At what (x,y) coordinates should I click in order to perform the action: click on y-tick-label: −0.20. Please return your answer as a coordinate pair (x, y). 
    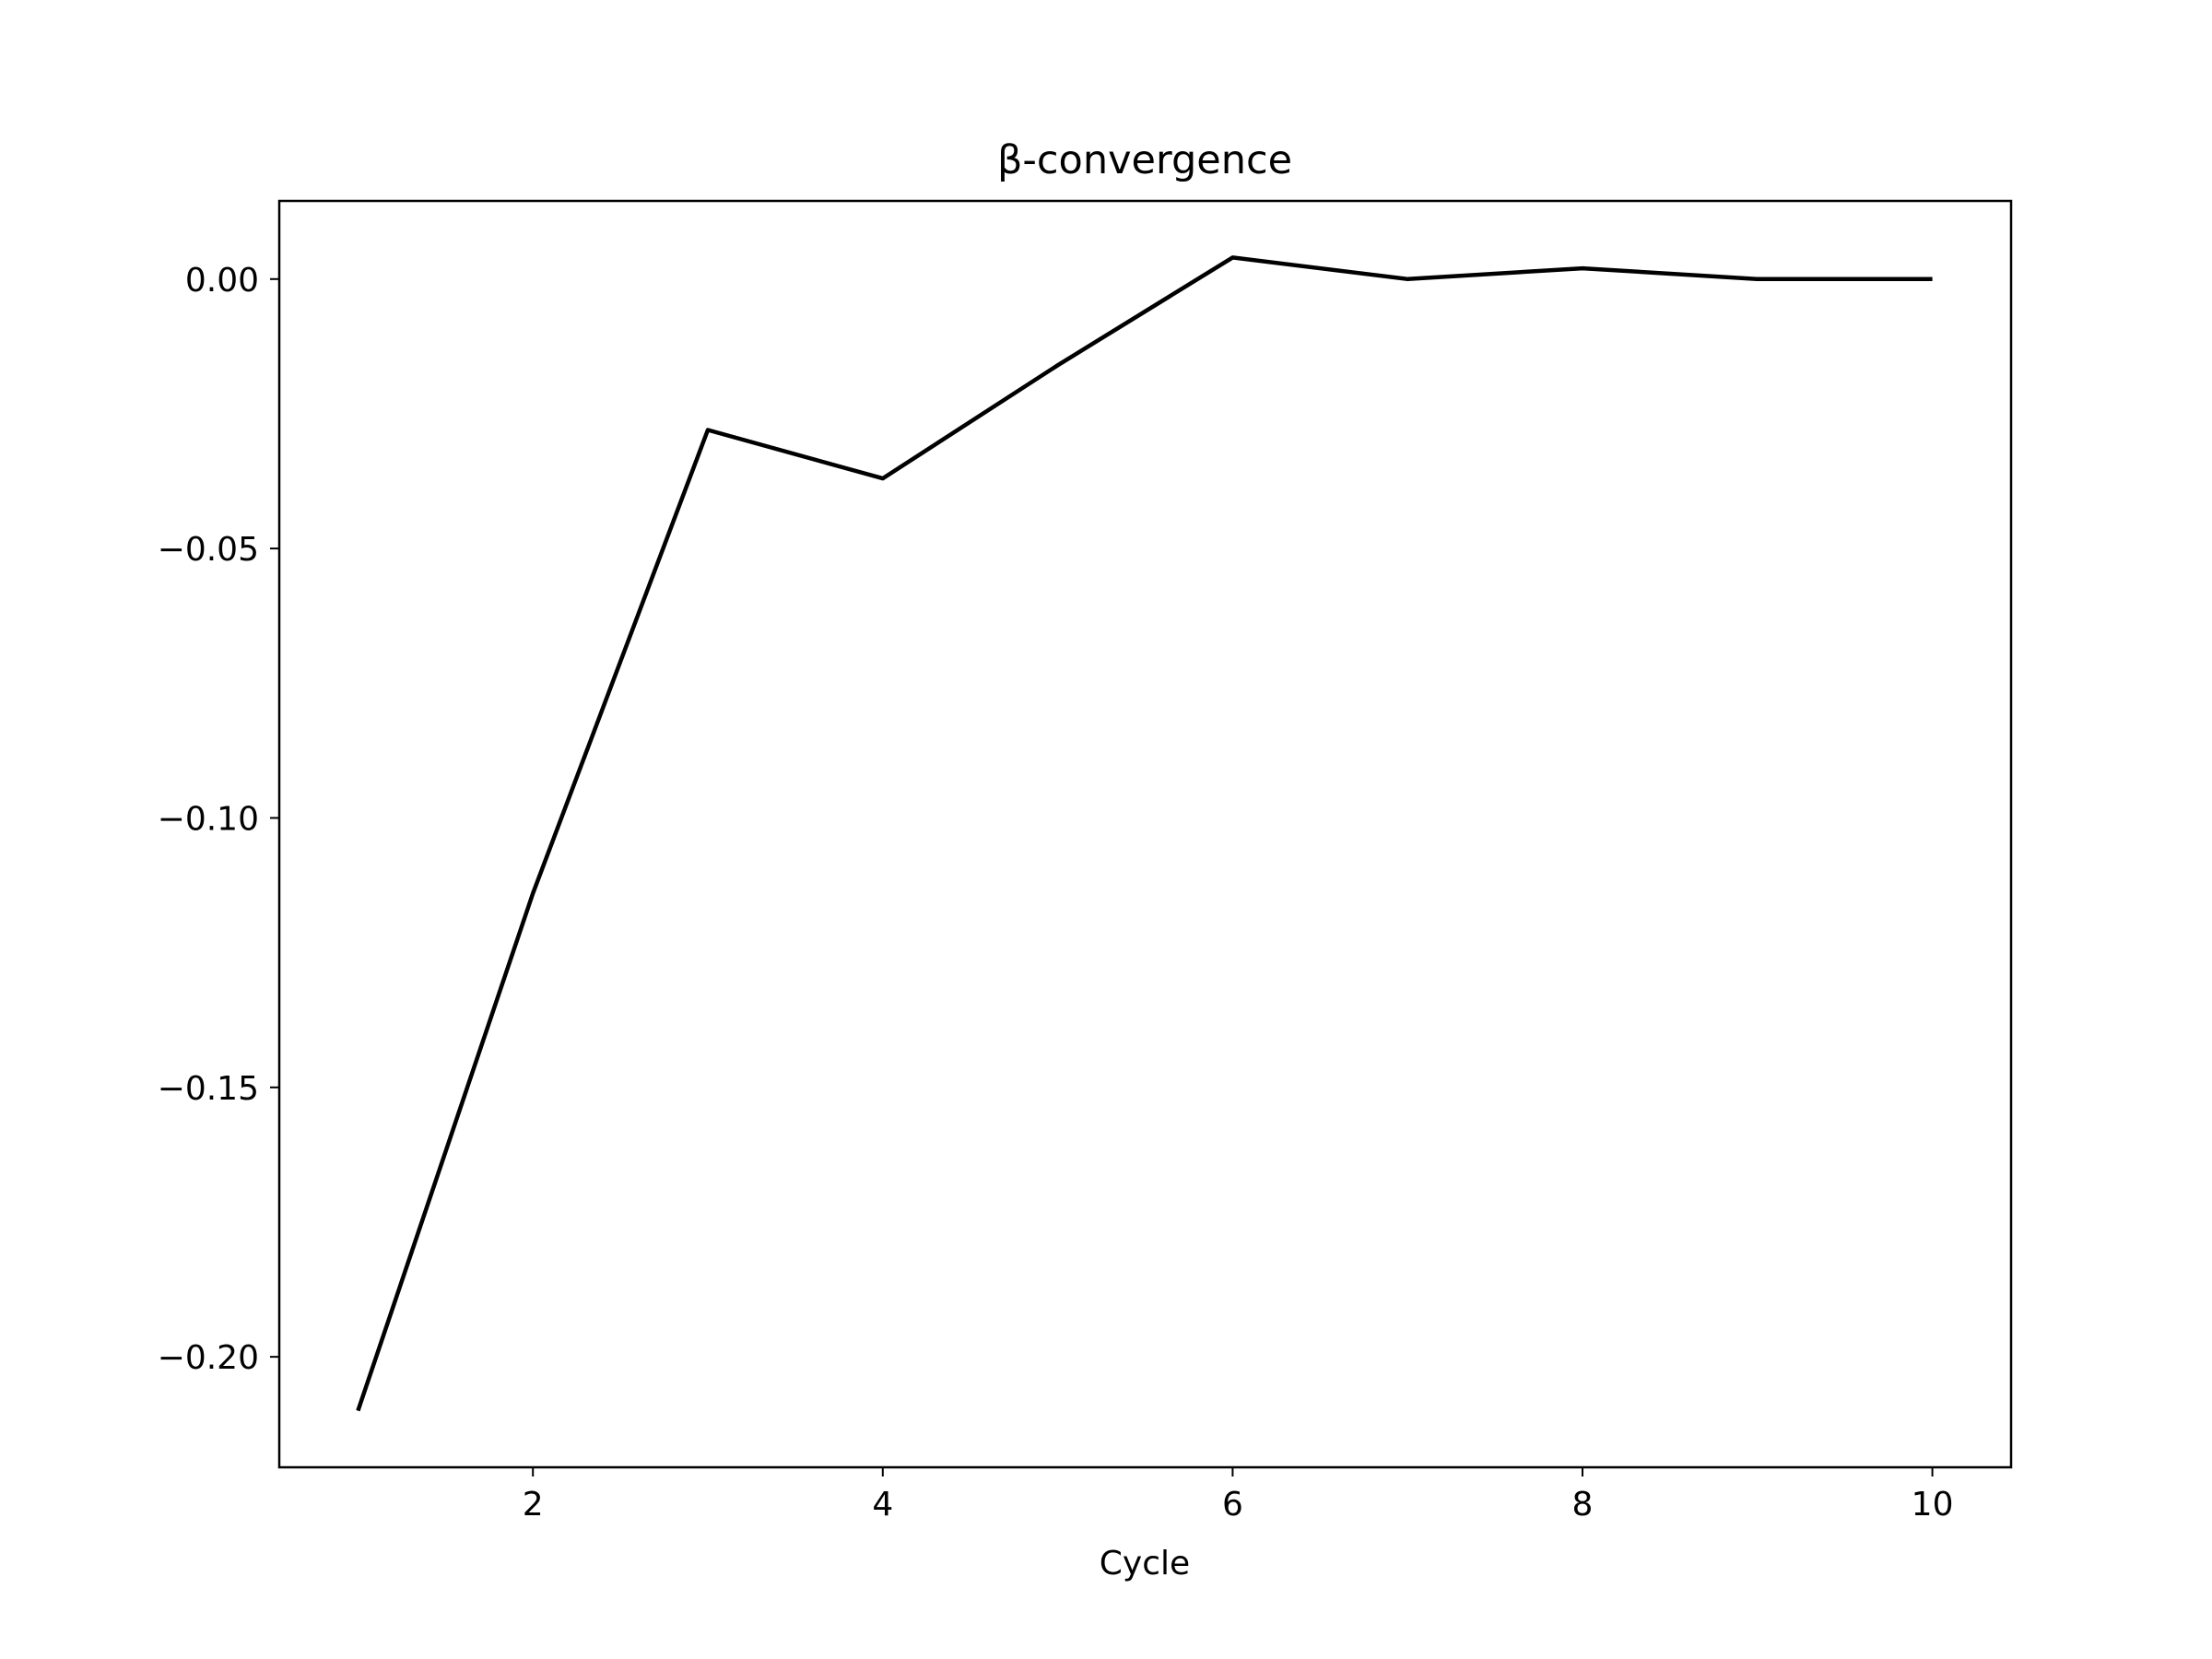
    Looking at the image, I should click on (208, 1358).